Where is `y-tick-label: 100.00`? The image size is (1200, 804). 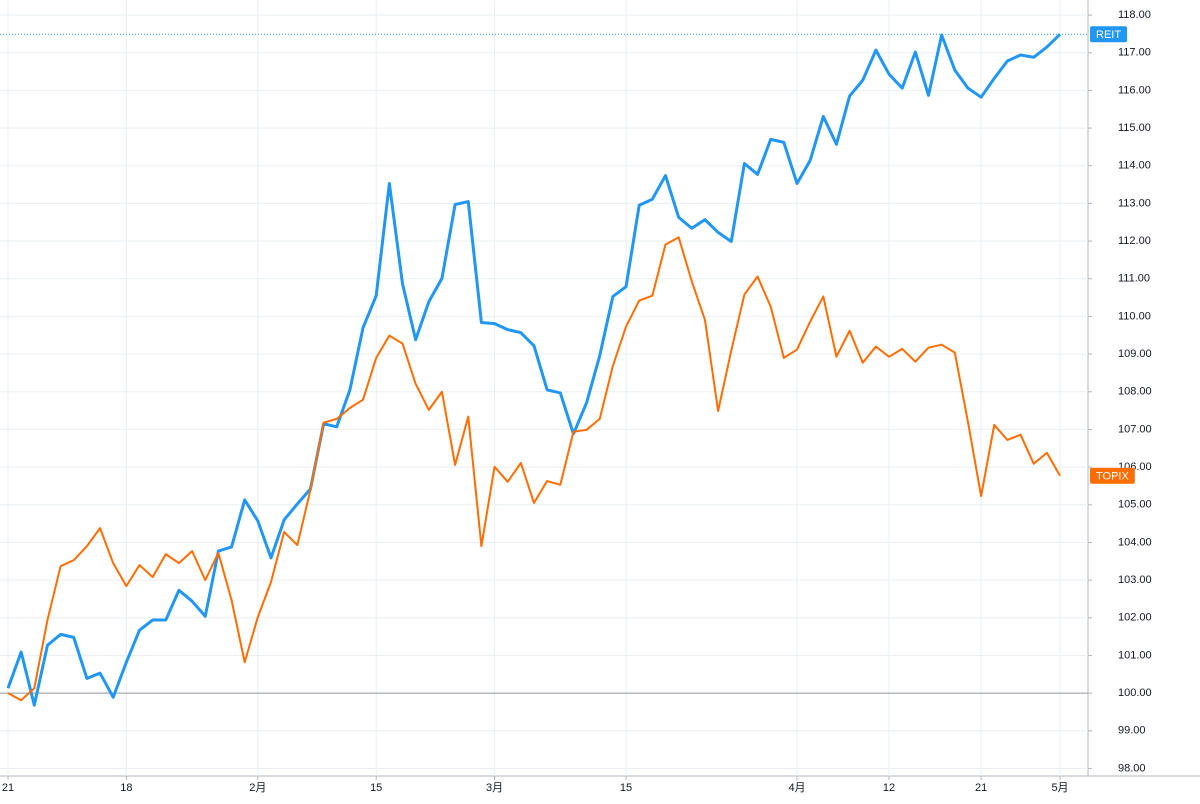
y-tick-label: 100.00 is located at coordinates (1135, 693).